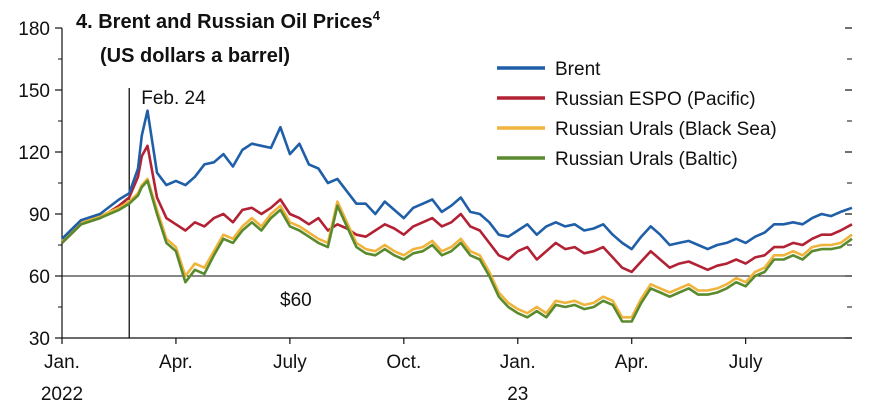 This screenshot has width=870, height=410. Describe the element at coordinates (176, 362) in the screenshot. I see `x-tick-label-1: Apr.` at that location.